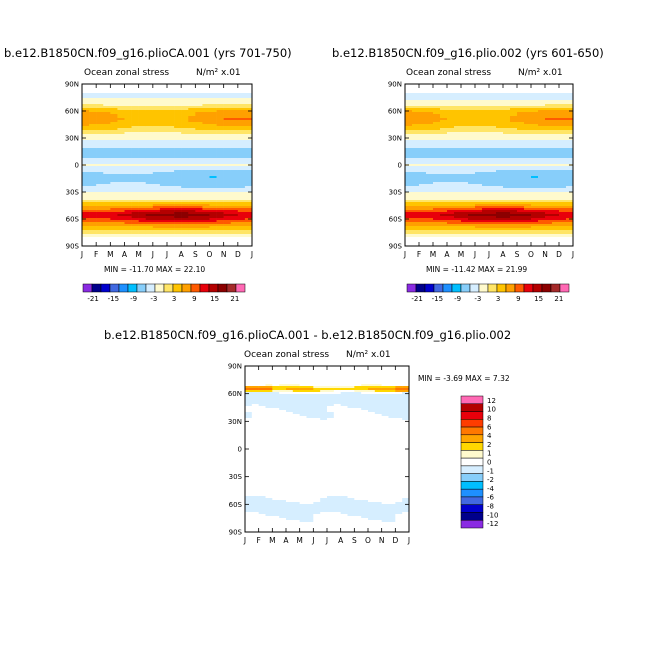  I want to click on colorbar-label: 1, so click(489, 454).